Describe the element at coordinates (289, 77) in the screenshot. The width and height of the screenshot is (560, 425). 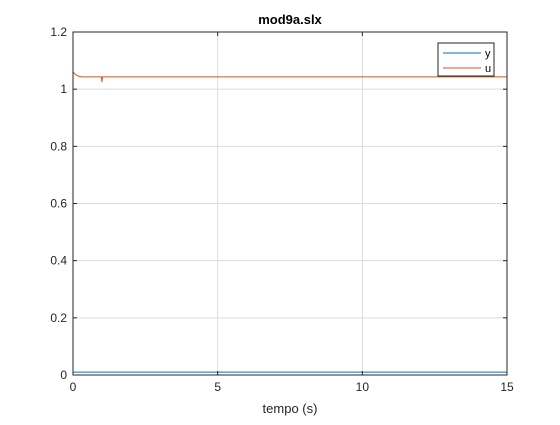
I see `series-line-u` at that location.